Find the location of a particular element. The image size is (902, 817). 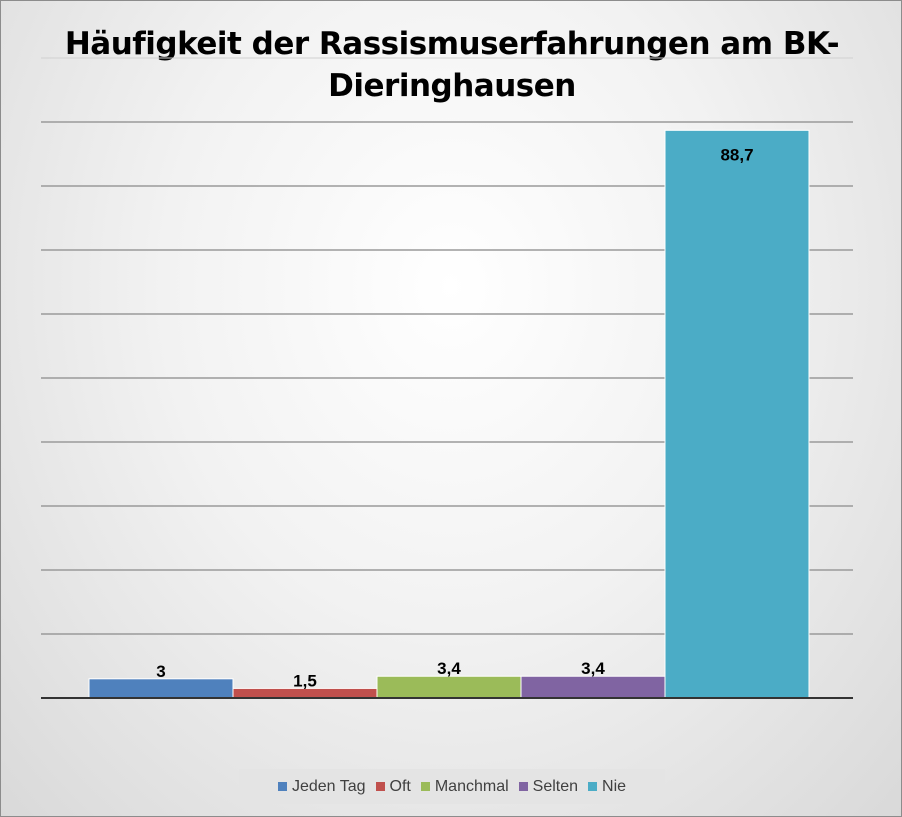

legend-item: Nie is located at coordinates (607, 787).